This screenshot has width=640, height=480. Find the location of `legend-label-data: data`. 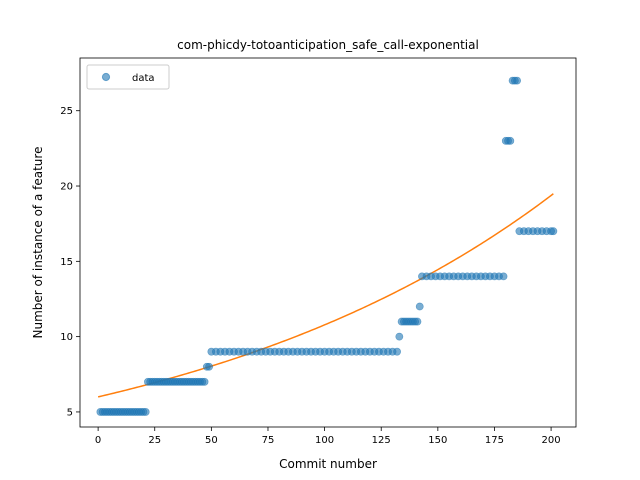

legend-label-data: data is located at coordinates (143, 78).